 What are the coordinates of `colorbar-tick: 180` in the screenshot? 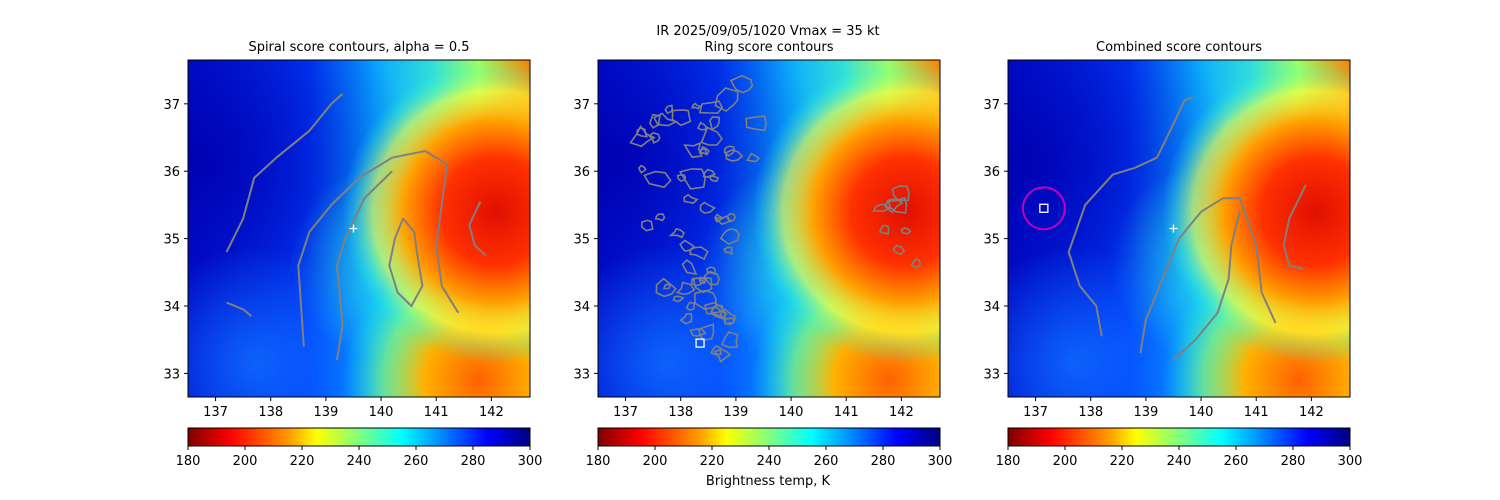 It's located at (188, 457).